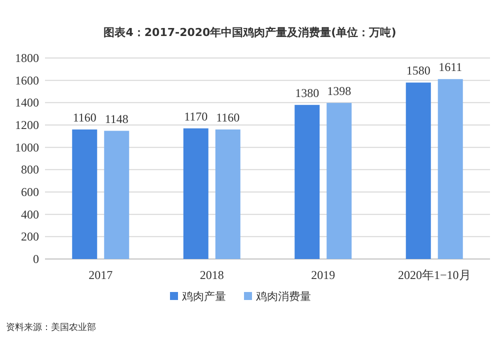  I want to click on data-label: 1580, so click(418, 71).